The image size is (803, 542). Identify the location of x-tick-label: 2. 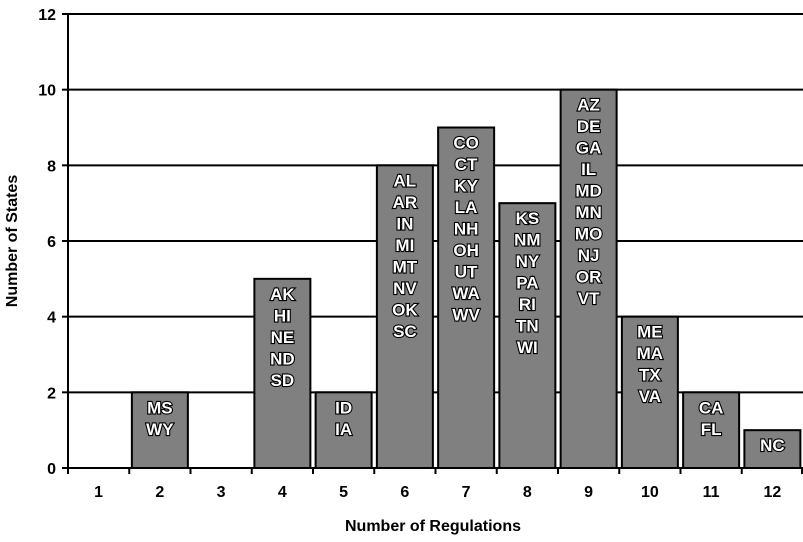
(159, 492).